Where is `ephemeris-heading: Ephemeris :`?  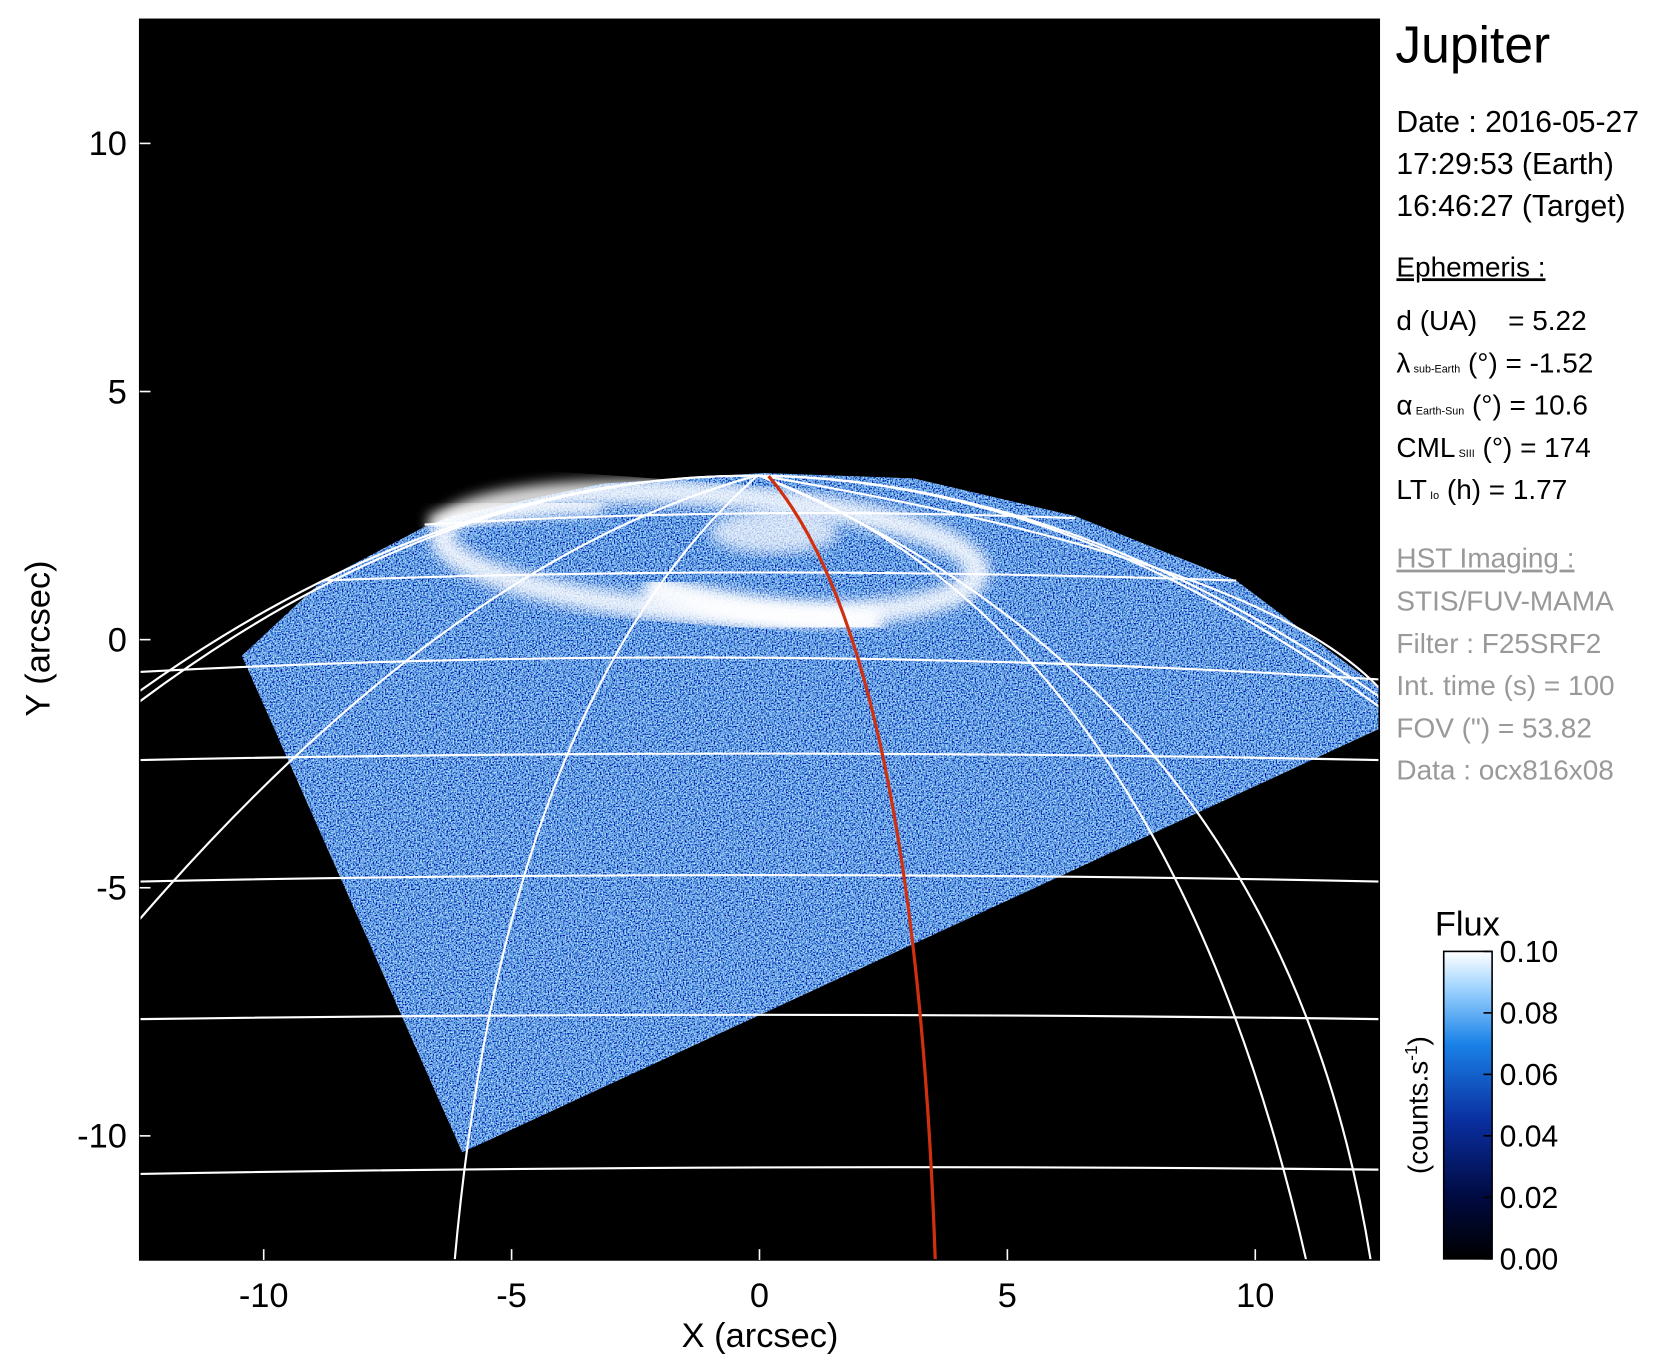
ephemeris-heading: Ephemeris : is located at coordinates (1470, 266).